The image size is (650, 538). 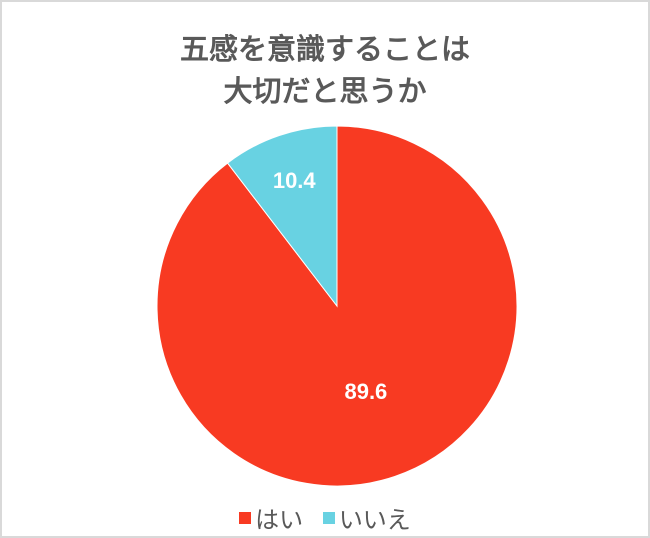 What do you see at coordinates (282, 216) in the screenshot?
I see `pie-slice-no` at bounding box center [282, 216].